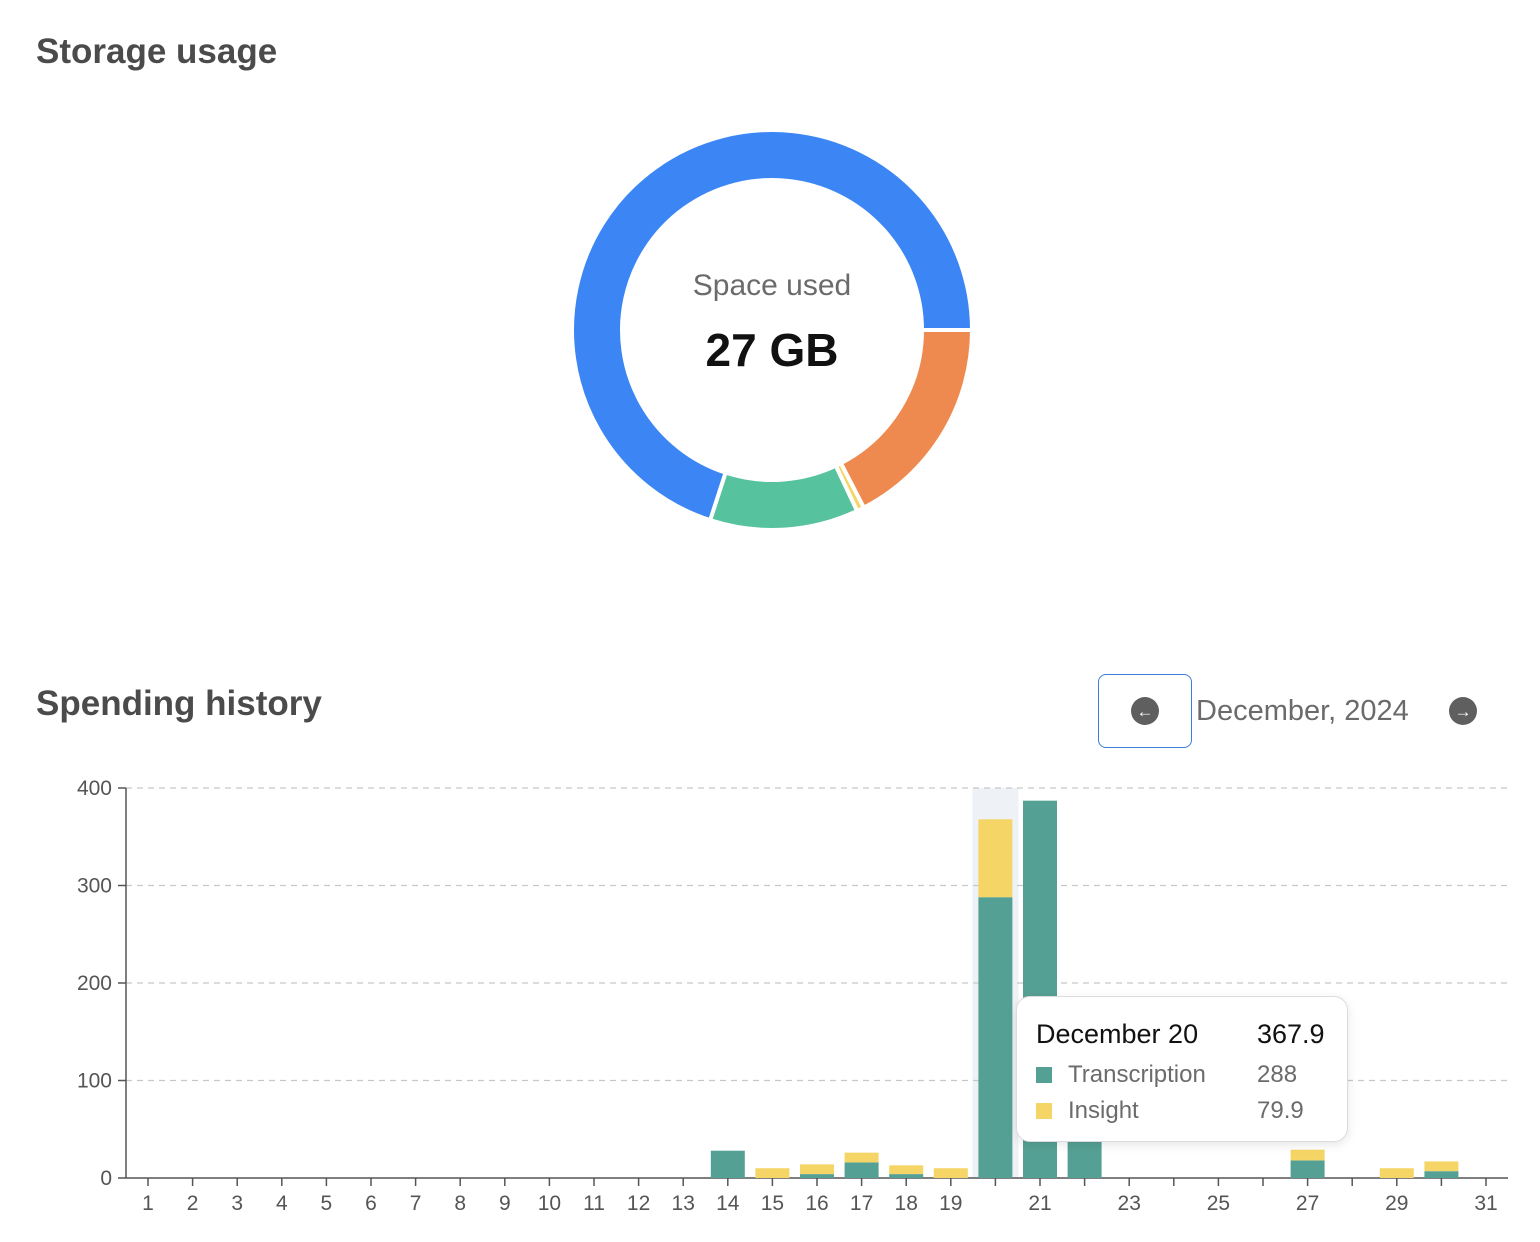  What do you see at coordinates (1117, 1034) in the screenshot?
I see `tooltip-date: December 20` at bounding box center [1117, 1034].